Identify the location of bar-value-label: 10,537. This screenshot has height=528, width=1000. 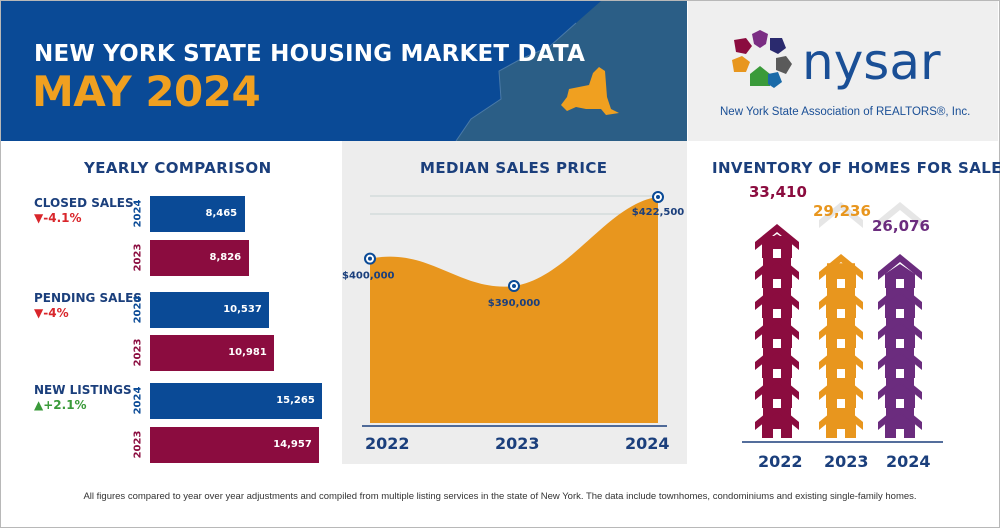
(242, 309).